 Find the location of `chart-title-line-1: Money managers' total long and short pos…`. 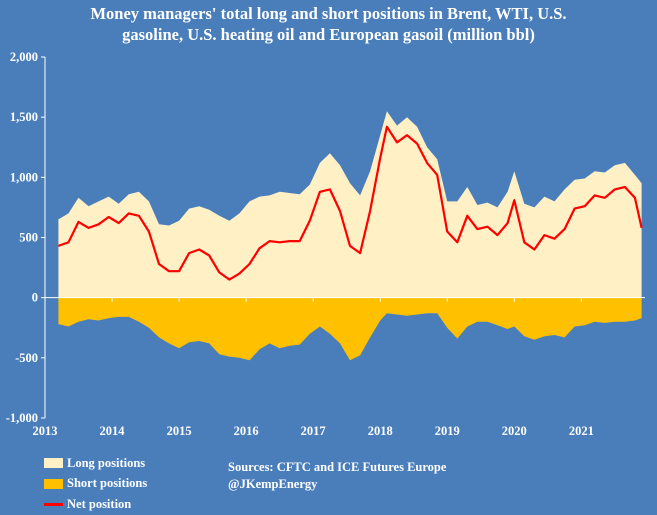

chart-title-line-1: Money managers' total long and short pos… is located at coordinates (328, 13).